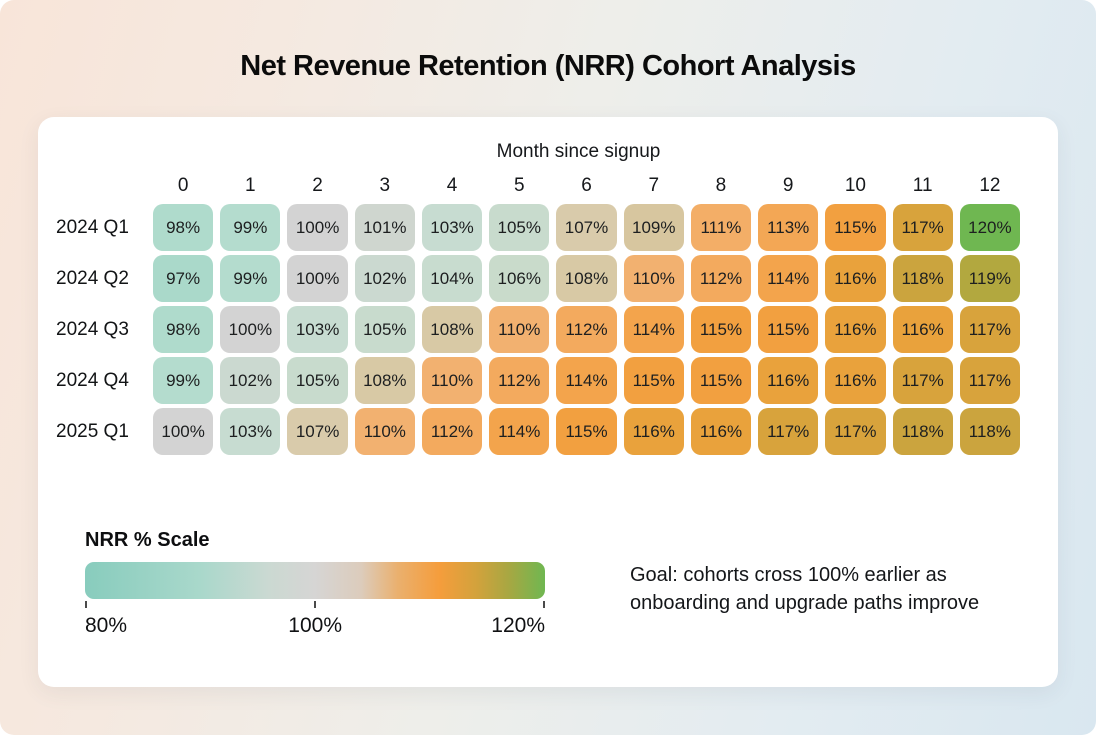 The image size is (1096, 735). I want to click on column-header: 8, so click(721, 185).